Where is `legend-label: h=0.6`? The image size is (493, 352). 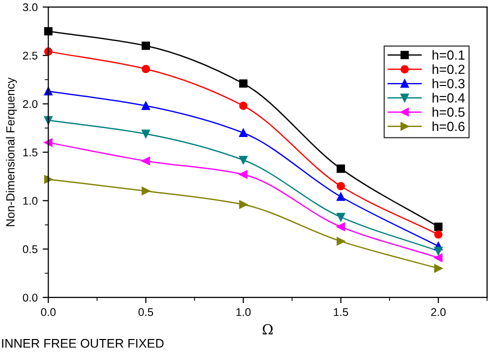 legend-label: h=0.6 is located at coordinates (448, 126).